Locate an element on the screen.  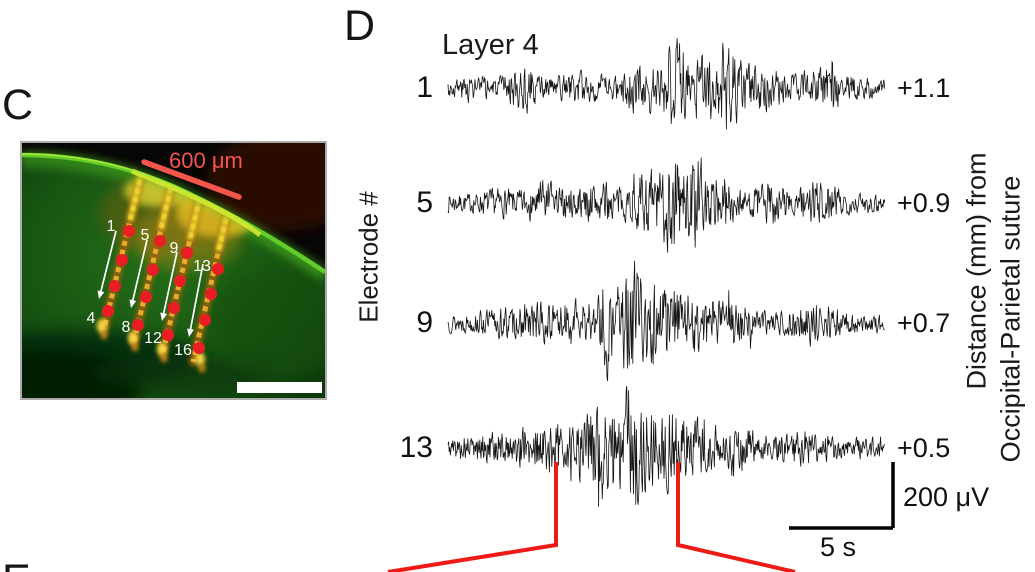
right-tissue-patch is located at coordinates (266, 323).